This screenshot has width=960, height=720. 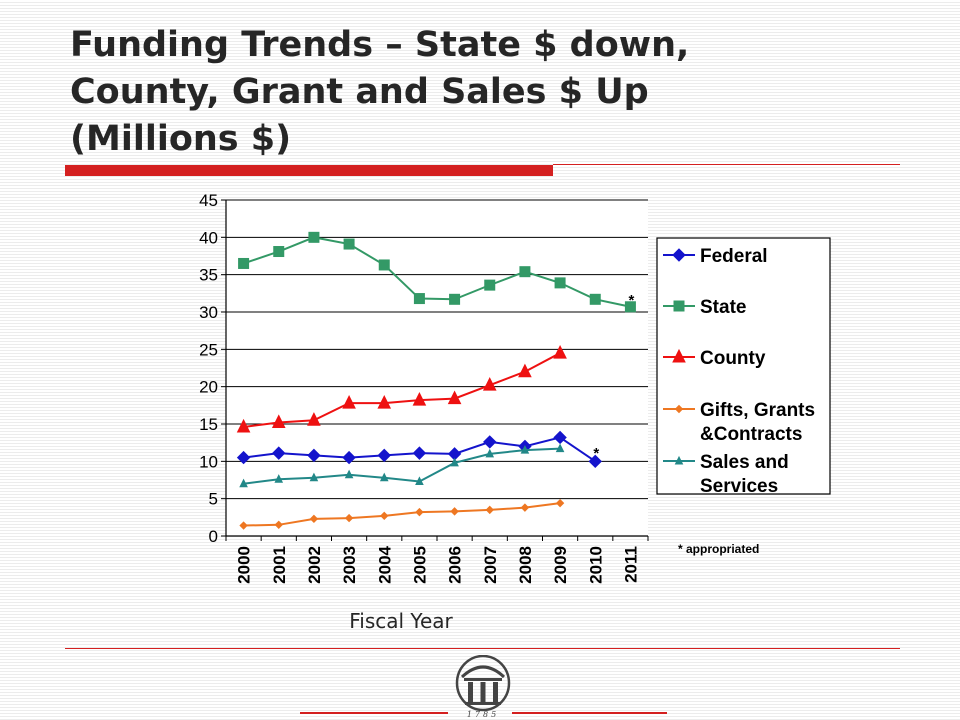 What do you see at coordinates (630, 564) in the screenshot?
I see `x-tick-label: 2011` at bounding box center [630, 564].